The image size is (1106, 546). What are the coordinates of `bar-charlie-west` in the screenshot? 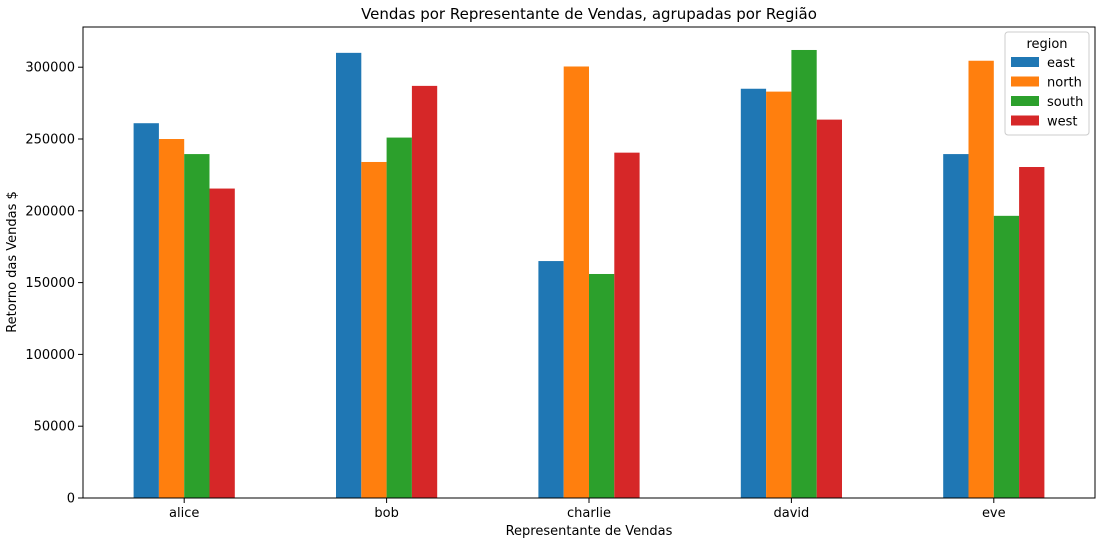 It's located at (627, 325).